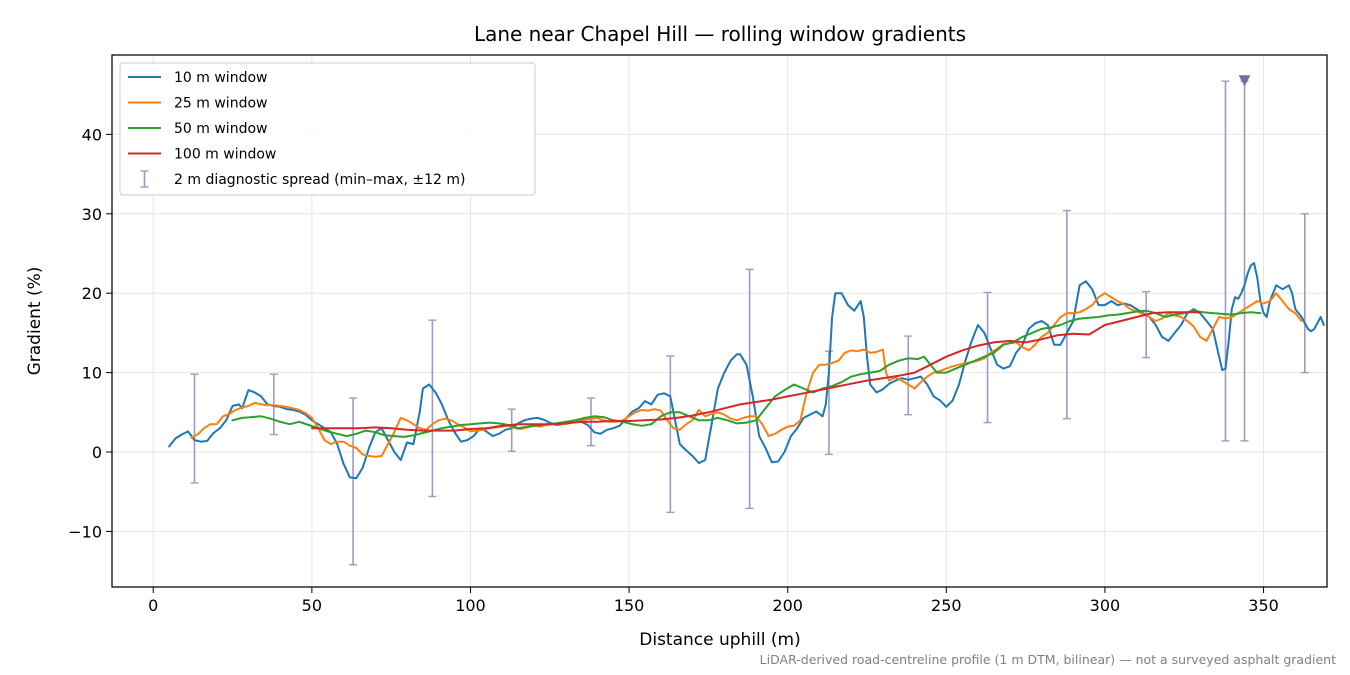 The height and width of the screenshot is (675, 1350). I want to click on x-tick-label: 350, so click(1263, 605).